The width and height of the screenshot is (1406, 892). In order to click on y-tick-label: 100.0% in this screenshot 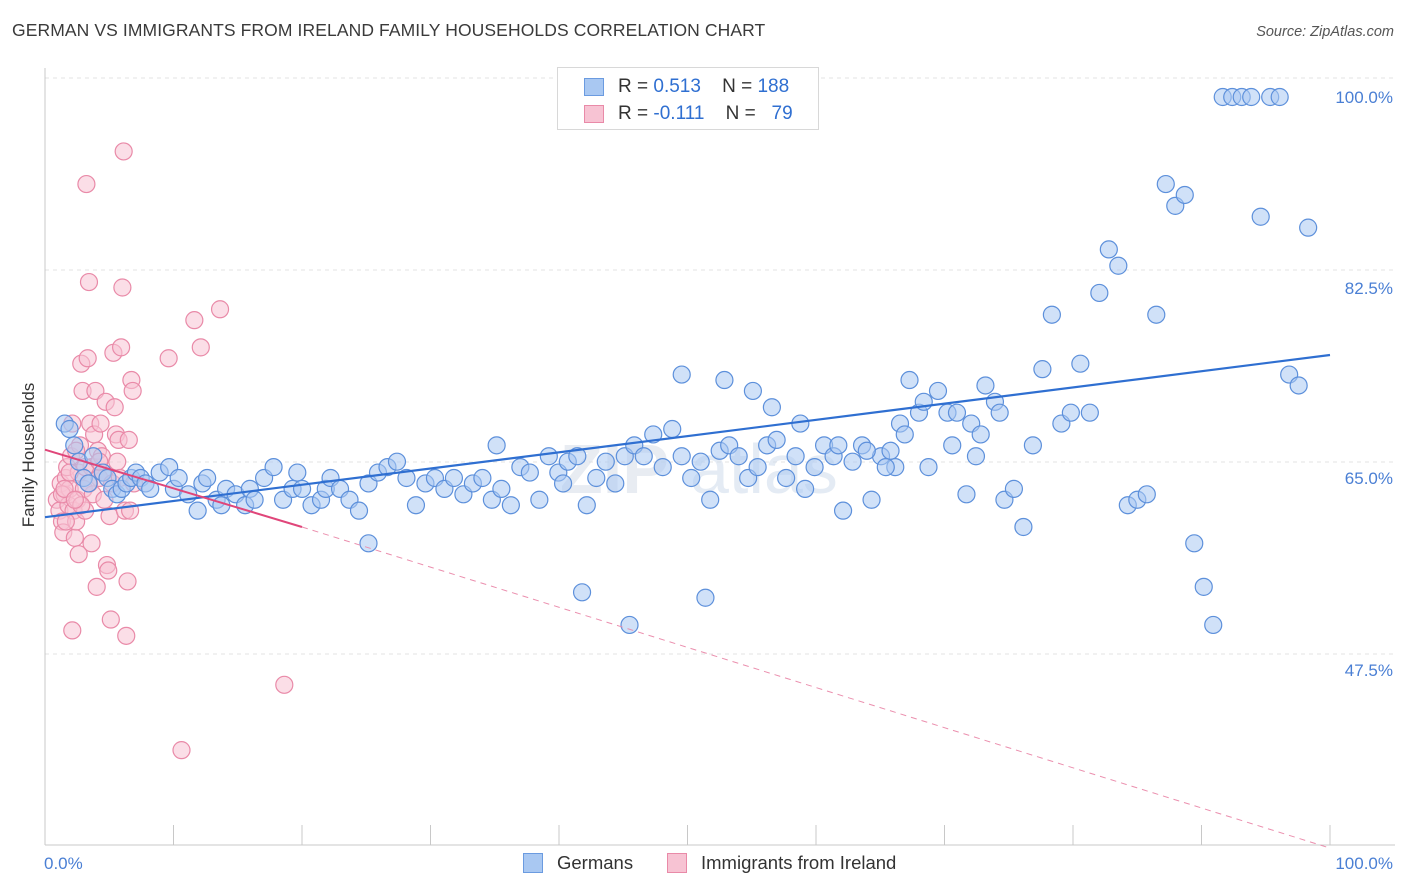, I will do `click(1364, 97)`.